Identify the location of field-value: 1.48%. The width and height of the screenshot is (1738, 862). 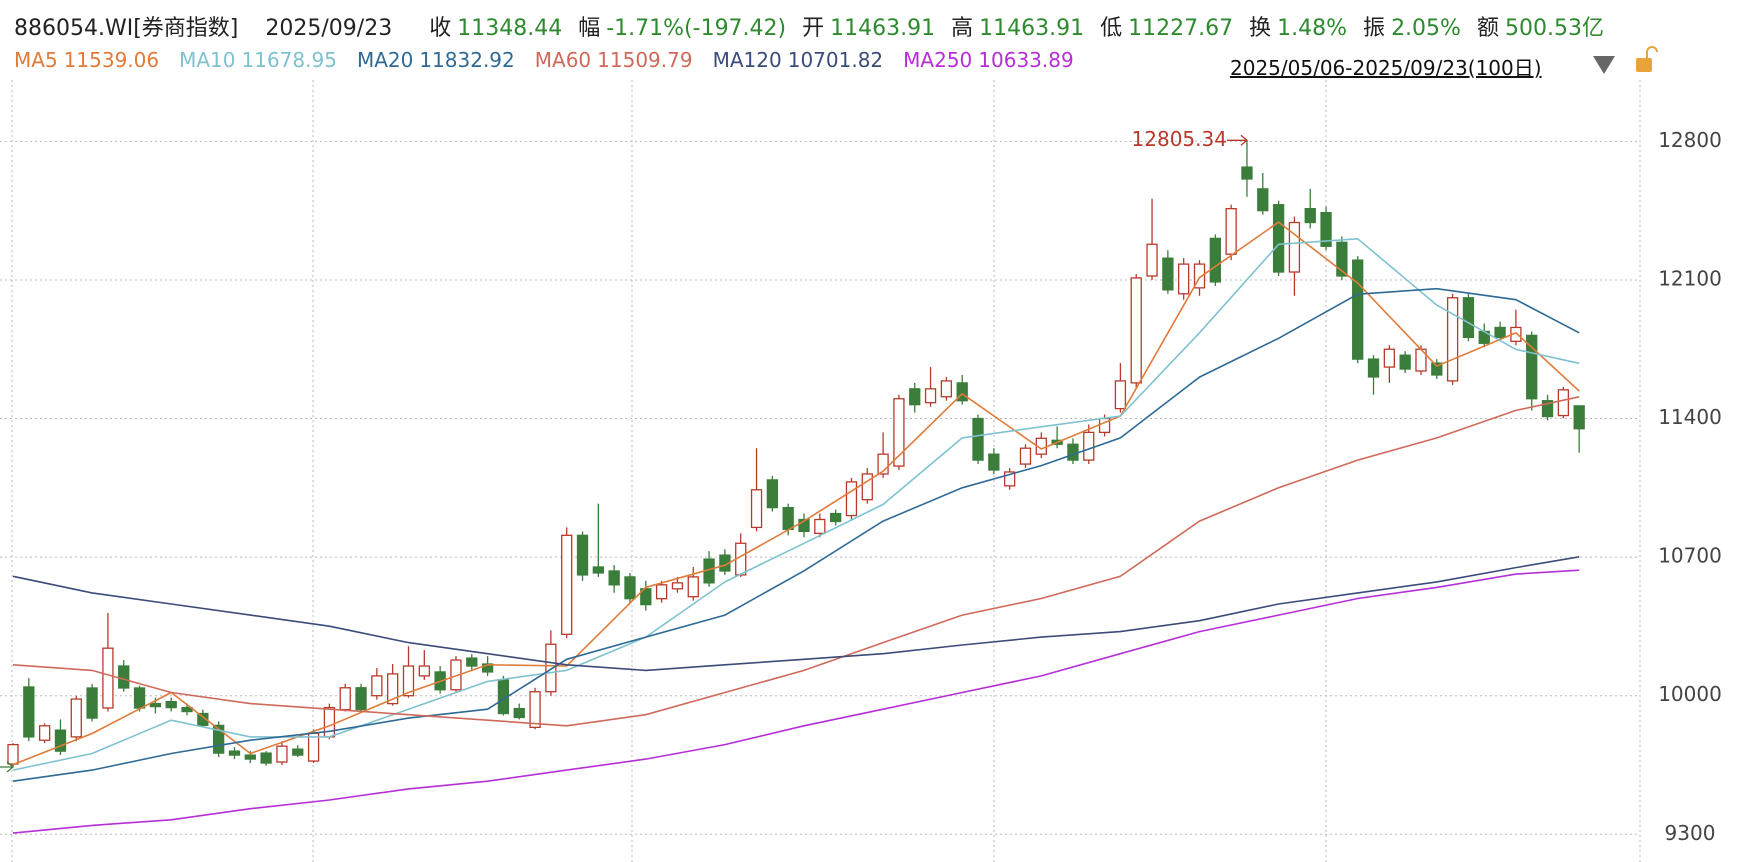
(1312, 28).